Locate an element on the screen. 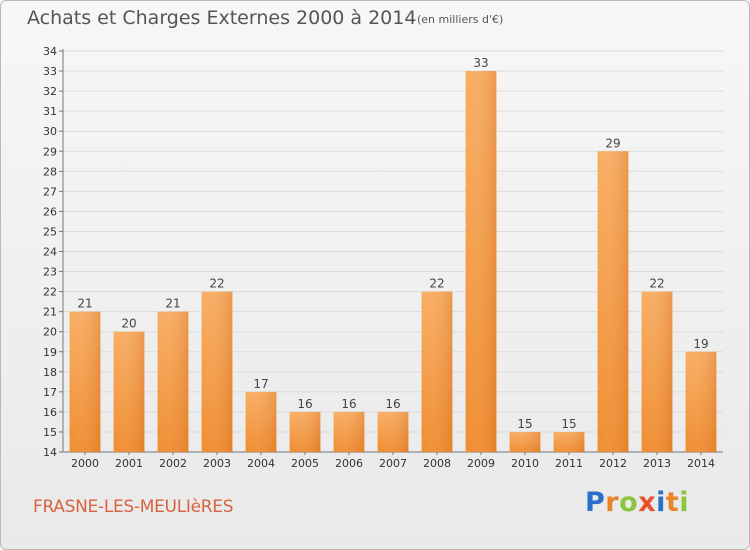 Image resolution: width=750 pixels, height=550 pixels. proxiti-logo: Proxiti is located at coordinates (637, 502).